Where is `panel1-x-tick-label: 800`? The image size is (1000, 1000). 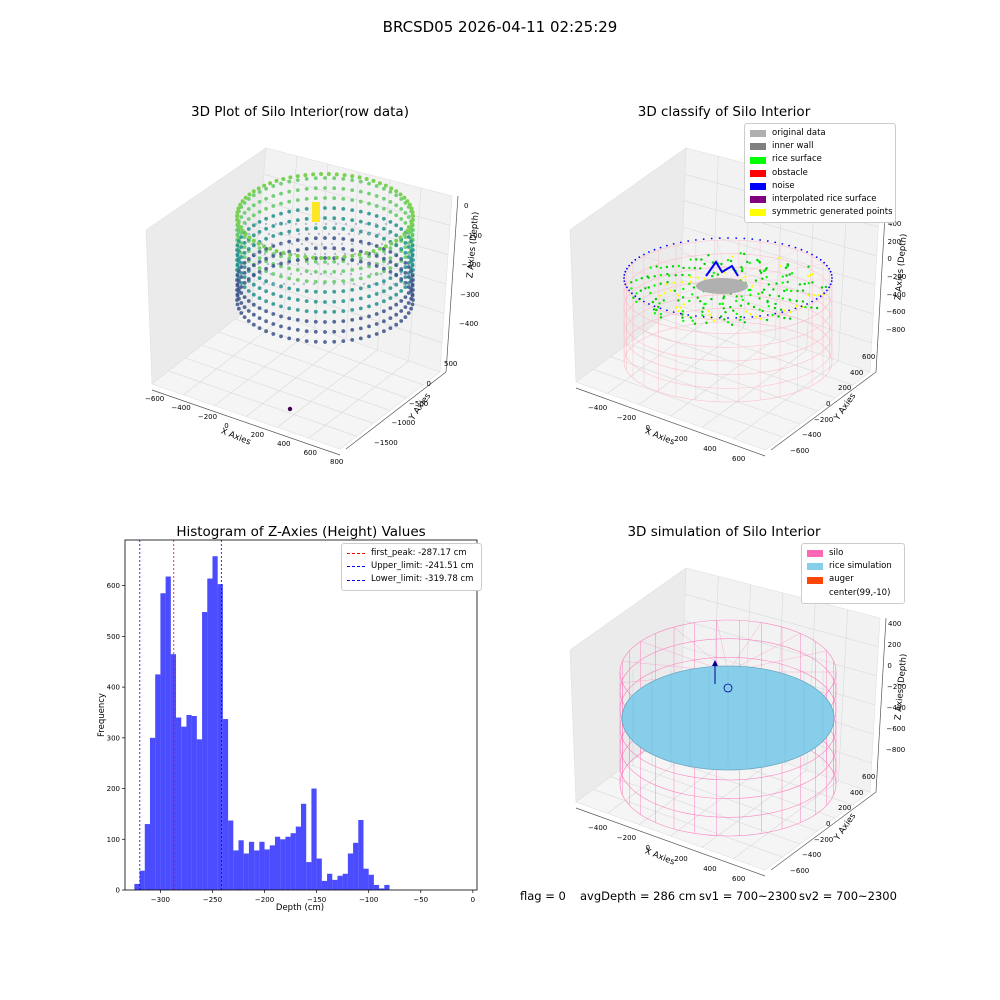 panel1-x-tick-label: 800 is located at coordinates (337, 462).